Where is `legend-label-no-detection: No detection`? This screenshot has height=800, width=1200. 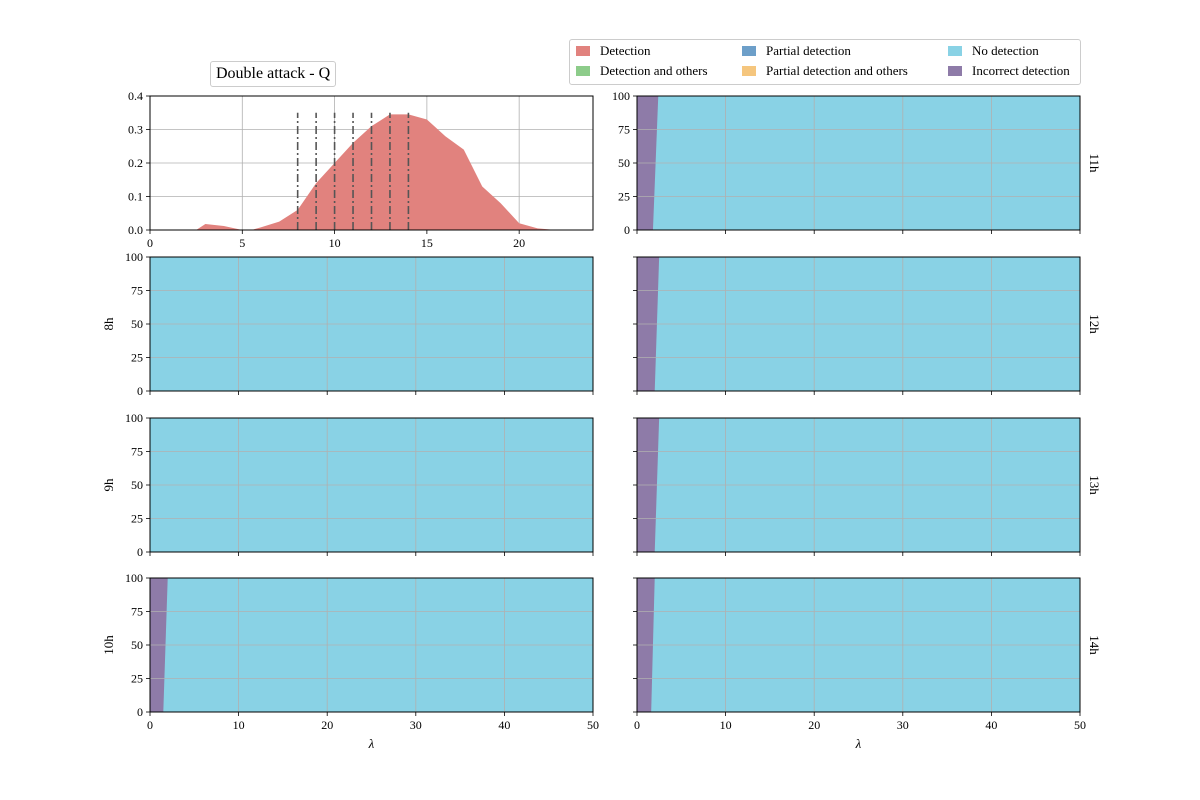
legend-label-no-detection: No detection is located at coordinates (1005, 50).